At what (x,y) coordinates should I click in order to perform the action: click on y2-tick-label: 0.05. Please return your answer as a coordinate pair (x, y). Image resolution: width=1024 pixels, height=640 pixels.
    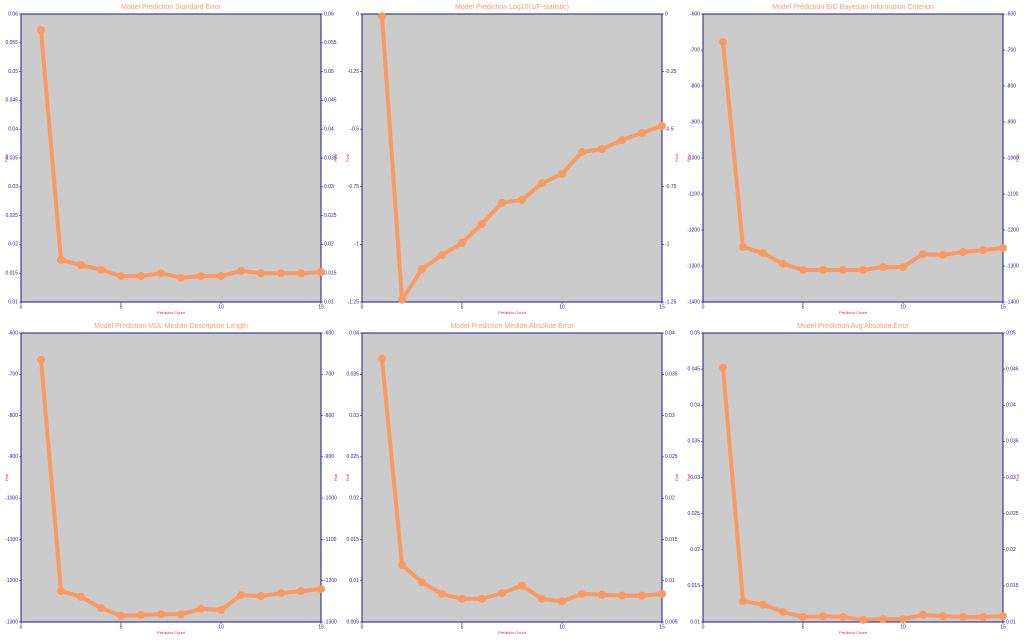
    Looking at the image, I should click on (329, 72).